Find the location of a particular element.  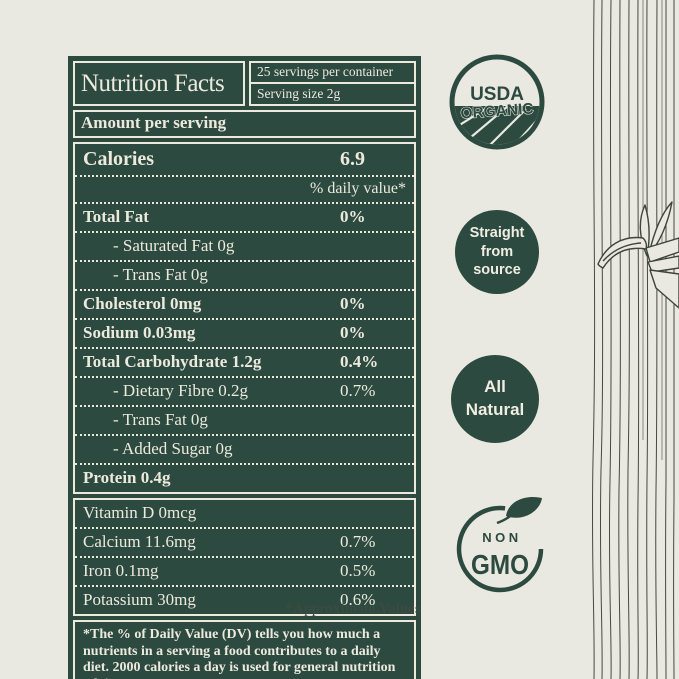

usda-organic-badge: USDA ORGANIC is located at coordinates (497, 102).